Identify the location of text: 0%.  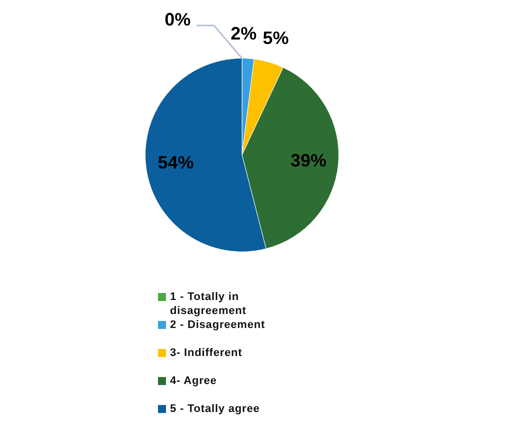
(177, 19).